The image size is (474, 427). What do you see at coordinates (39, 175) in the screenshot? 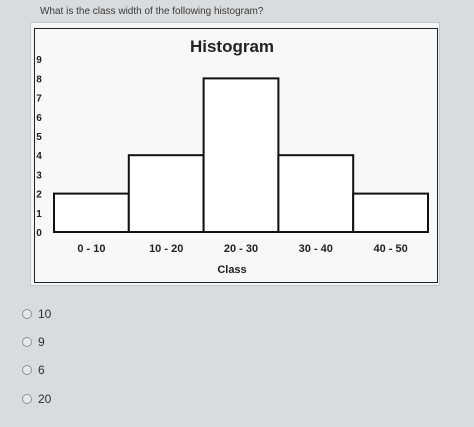
I see `y-tick-label: 3` at bounding box center [39, 175].